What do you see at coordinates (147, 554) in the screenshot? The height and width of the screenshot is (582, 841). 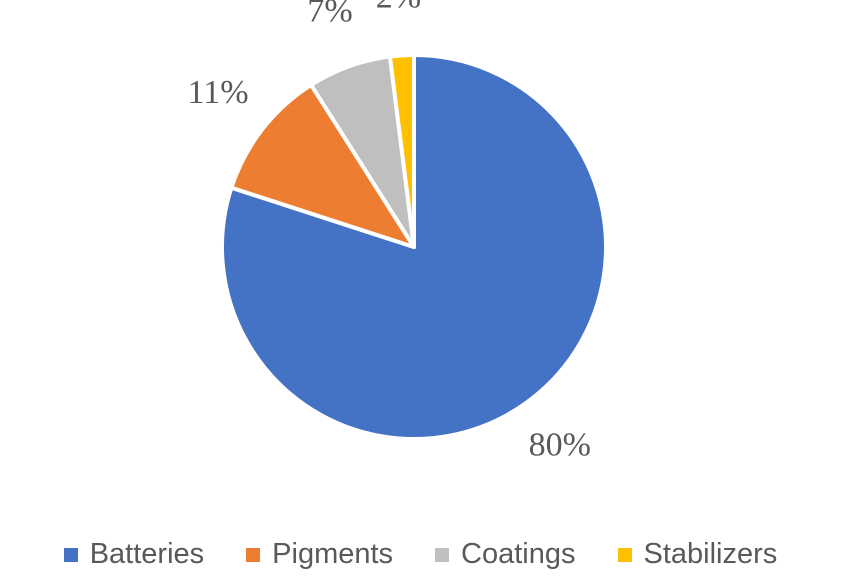 I see `legend-label: Batteries` at bounding box center [147, 554].